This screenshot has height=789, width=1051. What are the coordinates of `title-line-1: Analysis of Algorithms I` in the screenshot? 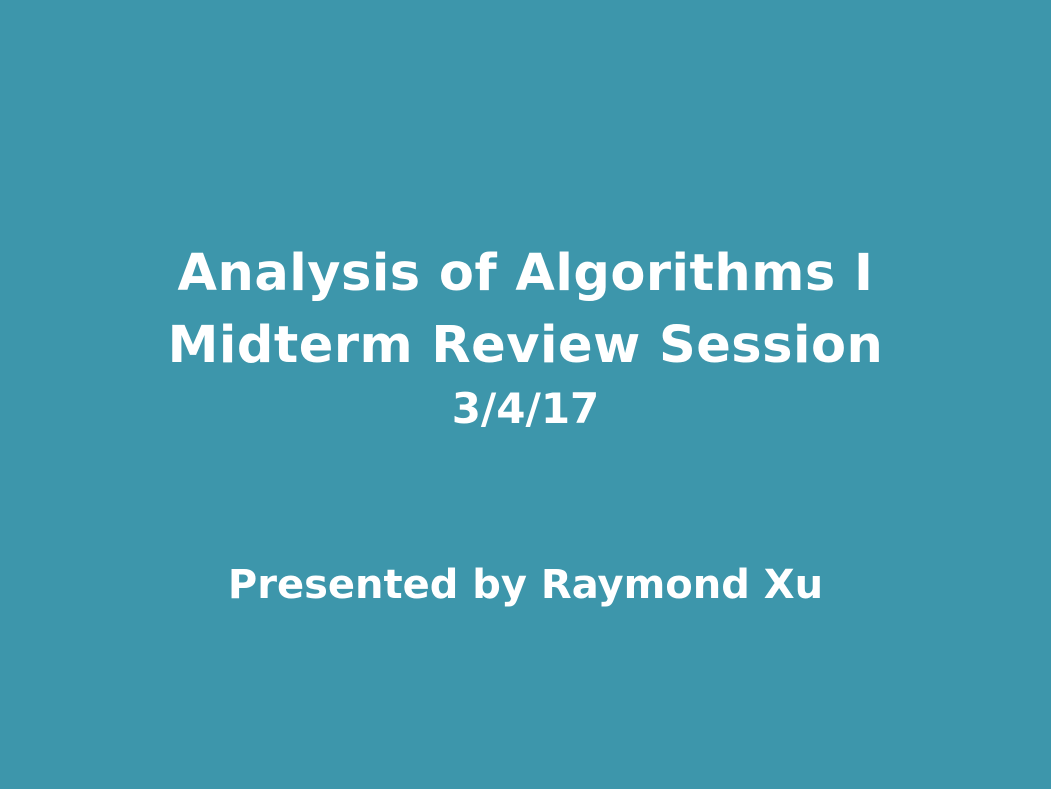 It's located at (525, 273).